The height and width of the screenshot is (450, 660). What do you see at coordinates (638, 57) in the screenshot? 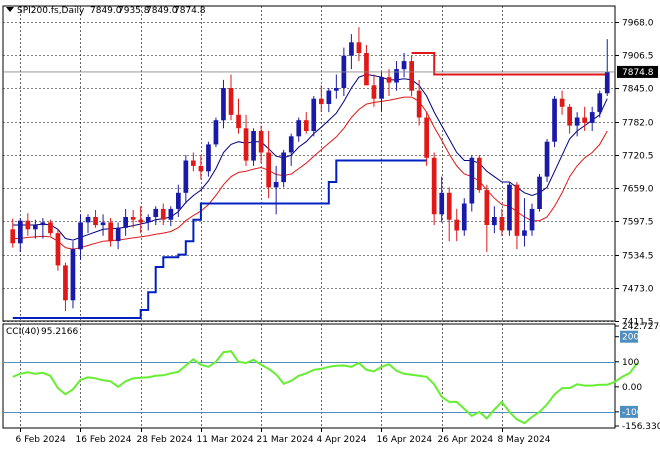
I see `price-tick-label: 7906.5` at bounding box center [638, 57].